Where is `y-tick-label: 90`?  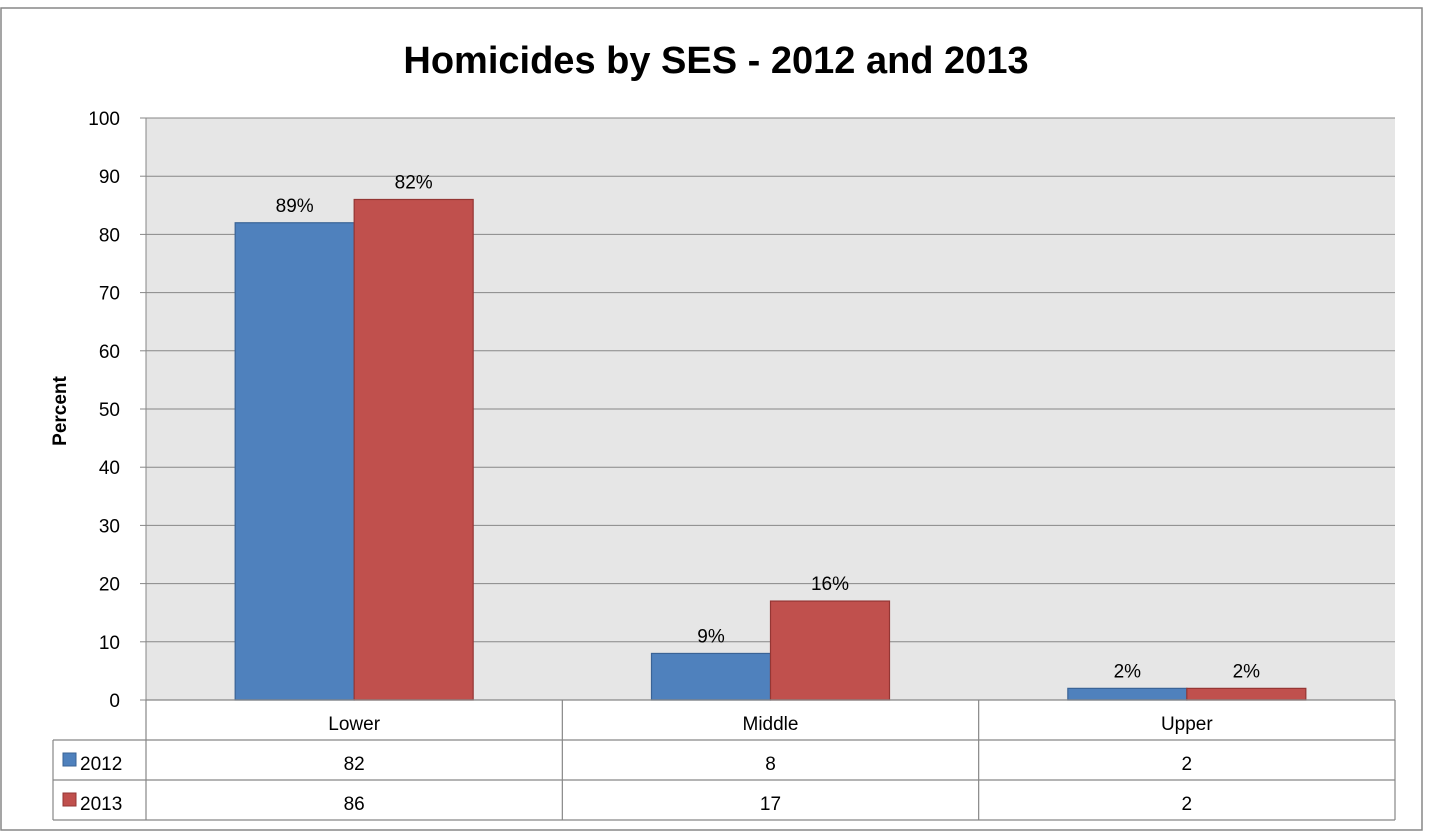 y-tick-label: 90 is located at coordinates (109, 177).